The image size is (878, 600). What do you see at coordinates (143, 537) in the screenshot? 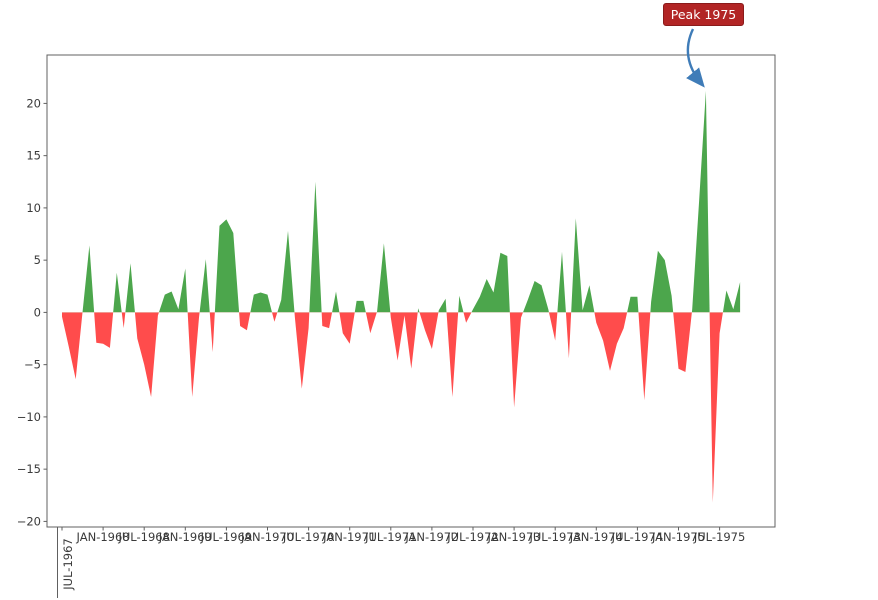
I see `x-tick-label: JUL-1968` at bounding box center [143, 537].